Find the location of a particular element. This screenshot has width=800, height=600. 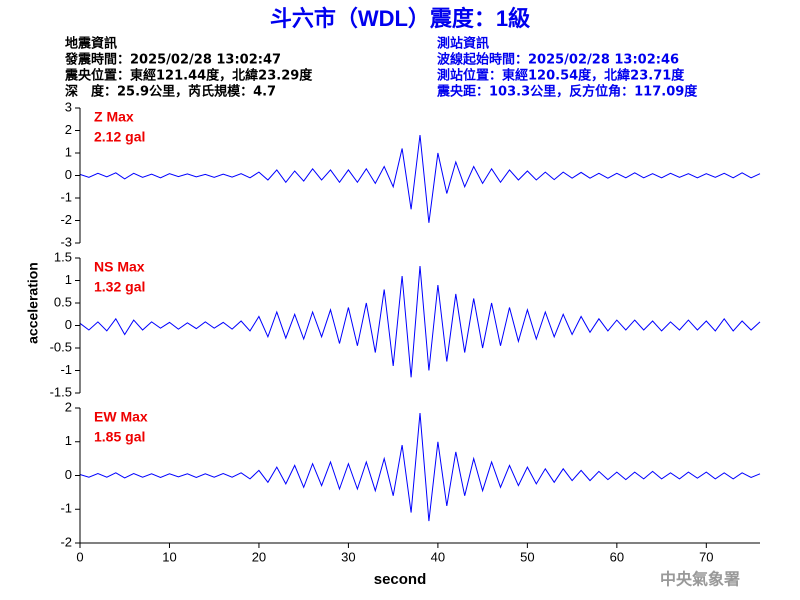

x-tick-label: 10 is located at coordinates (169, 556).